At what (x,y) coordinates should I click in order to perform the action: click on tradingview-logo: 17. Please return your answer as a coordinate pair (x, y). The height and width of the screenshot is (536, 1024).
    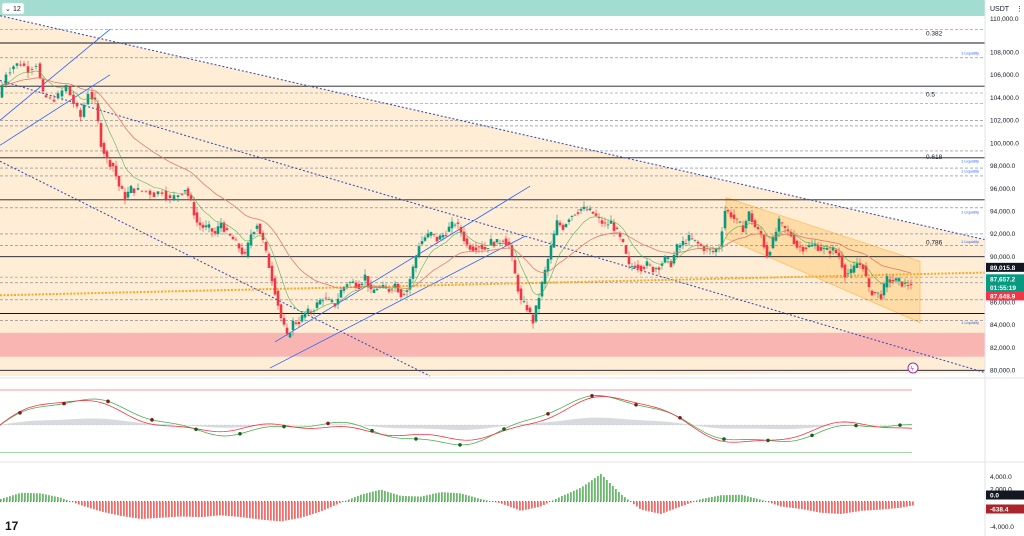
    Looking at the image, I should click on (12, 526).